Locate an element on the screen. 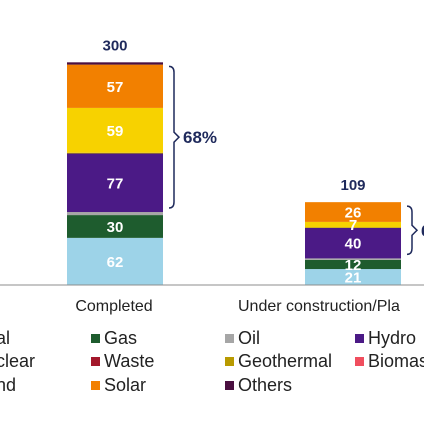  legend-label-4: clear is located at coordinates (17, 361).